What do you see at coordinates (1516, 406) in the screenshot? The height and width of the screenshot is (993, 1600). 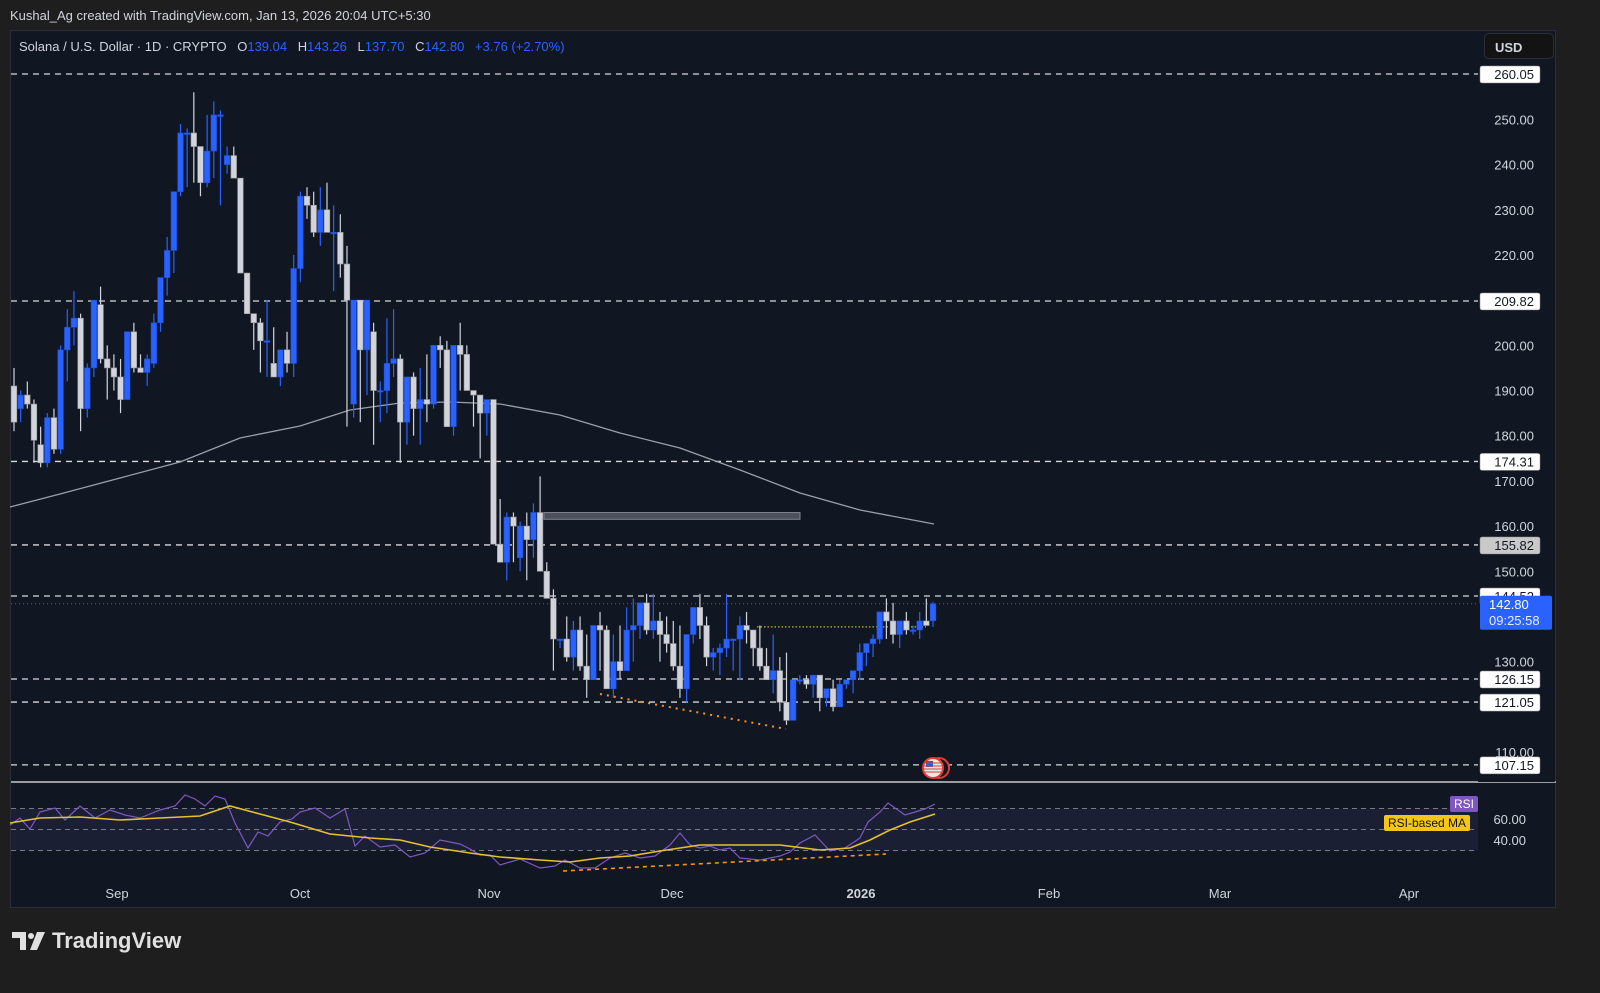 I see `price-axis` at bounding box center [1516, 406].